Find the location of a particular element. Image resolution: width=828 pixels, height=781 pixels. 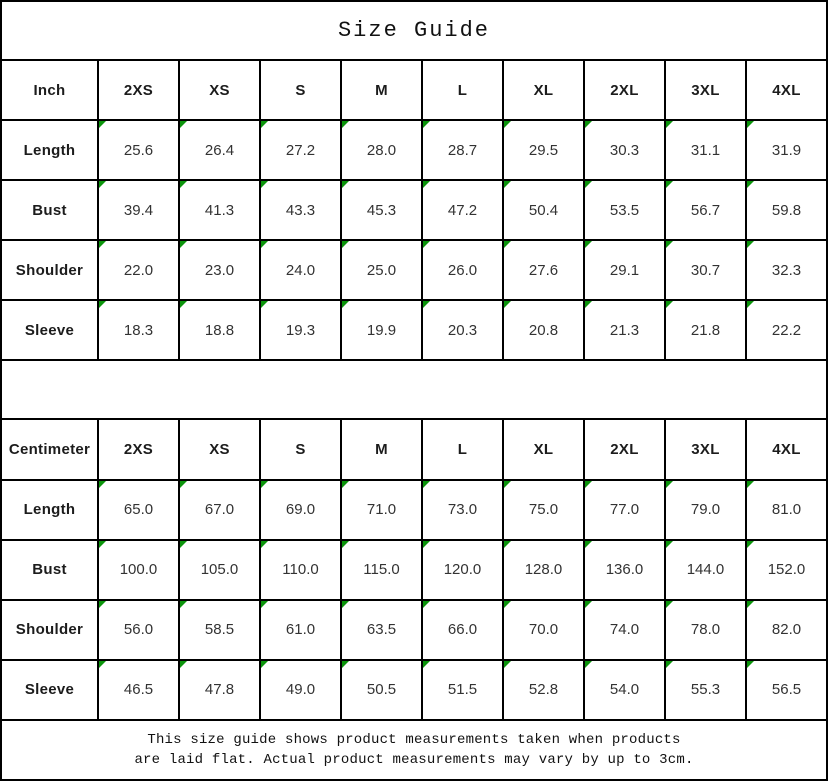

measurement-cell: 27.6 is located at coordinates (543, 270).